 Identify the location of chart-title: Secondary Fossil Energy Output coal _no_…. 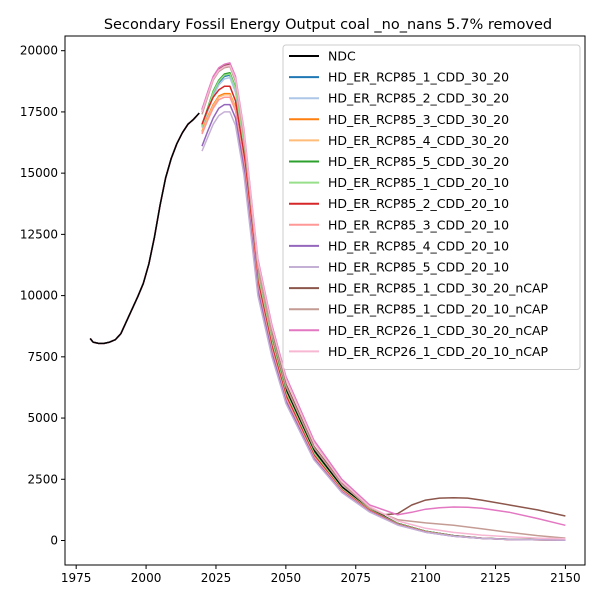
(328, 25).